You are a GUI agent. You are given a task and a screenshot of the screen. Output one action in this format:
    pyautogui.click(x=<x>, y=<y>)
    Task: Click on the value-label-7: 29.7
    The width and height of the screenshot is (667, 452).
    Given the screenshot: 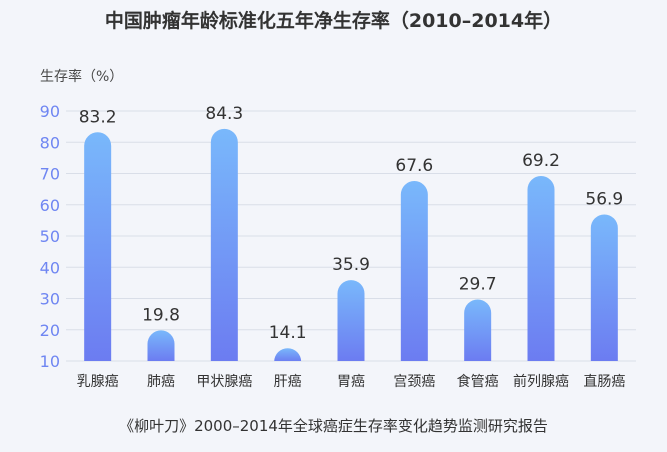 What is the action you would take?
    pyautogui.click(x=478, y=284)
    